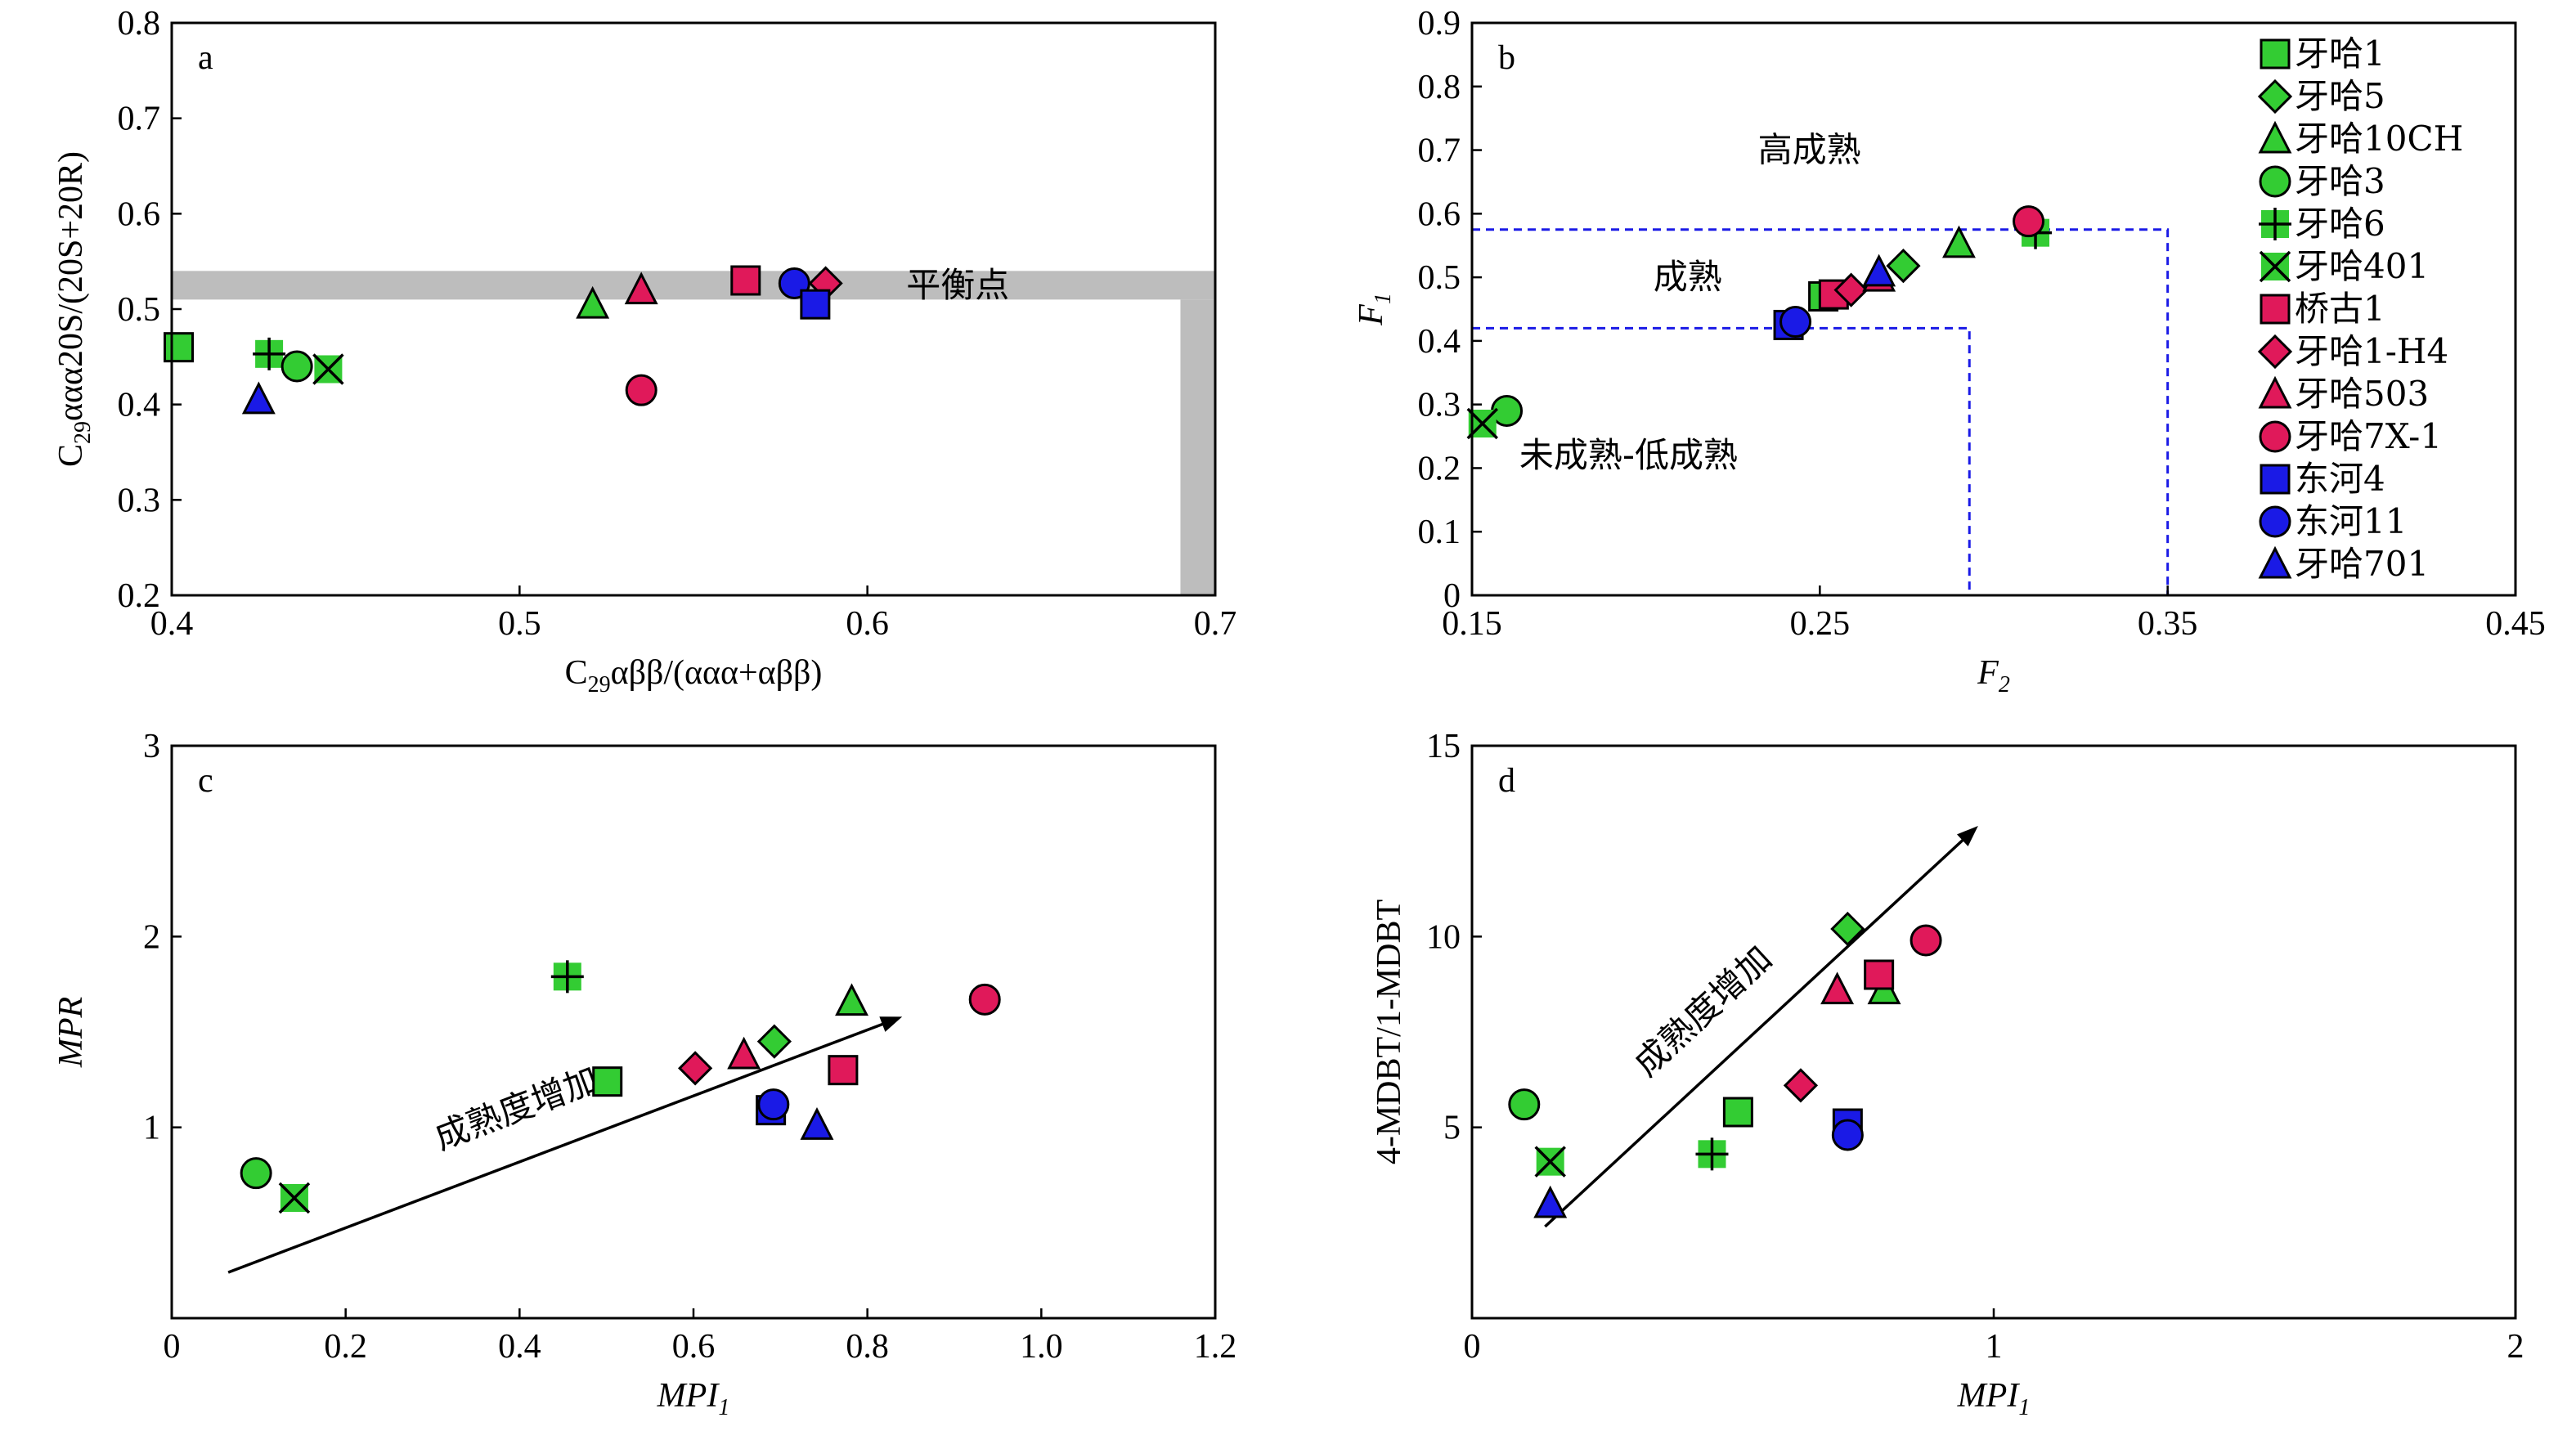 The height and width of the screenshot is (1449, 2576). What do you see at coordinates (1216, 624) in the screenshot?
I see `x-tick-label: 0.7` at bounding box center [1216, 624].